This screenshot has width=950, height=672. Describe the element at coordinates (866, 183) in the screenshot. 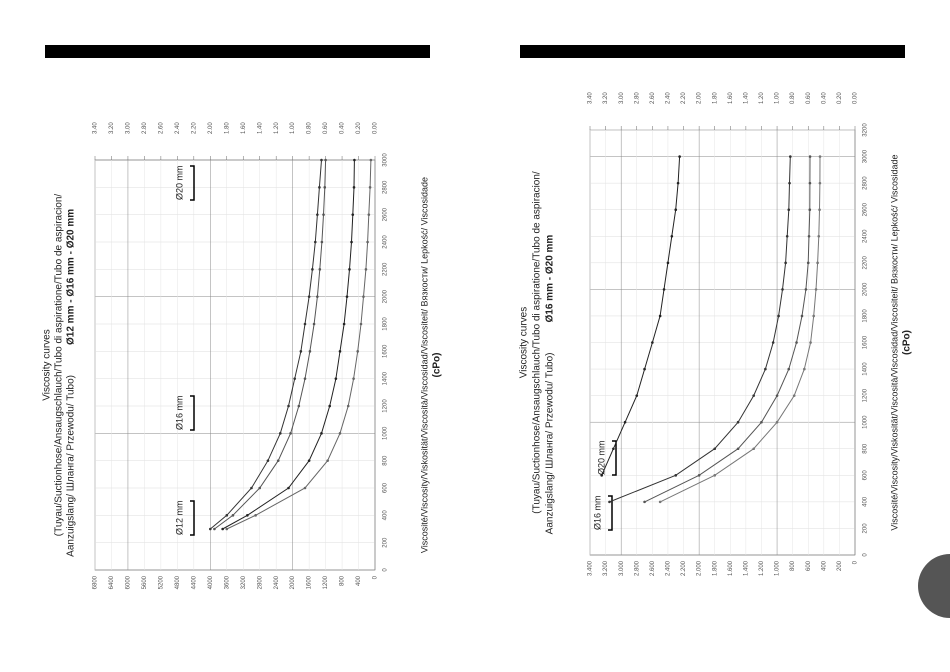

I see `x-tick-label: 2800` at that location.